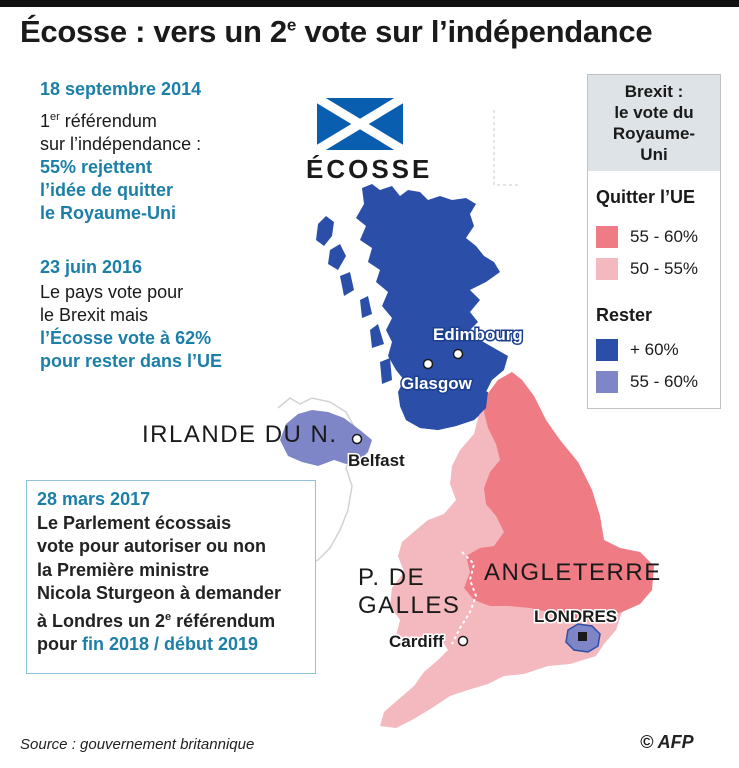 The width and height of the screenshot is (739, 768). Describe the element at coordinates (376, 460) in the screenshot. I see `label-belfast: Belfast` at that location.